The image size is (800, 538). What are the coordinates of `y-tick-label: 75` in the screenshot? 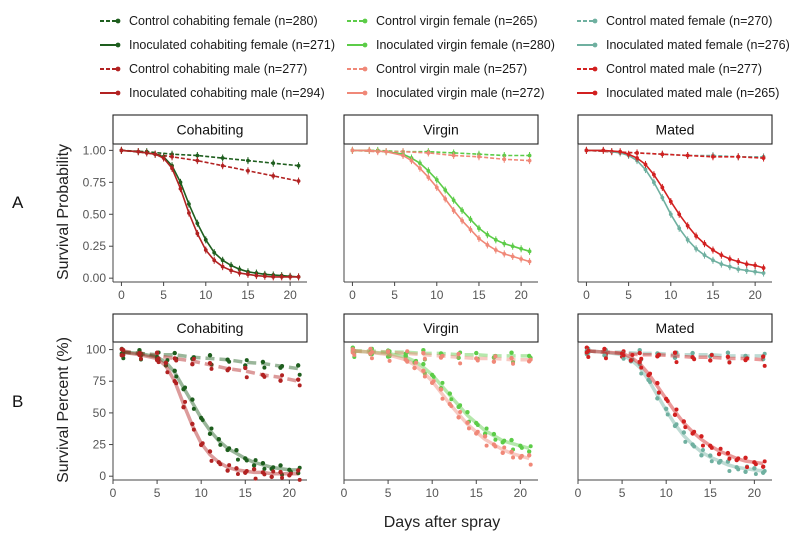 It's located at (100, 381).